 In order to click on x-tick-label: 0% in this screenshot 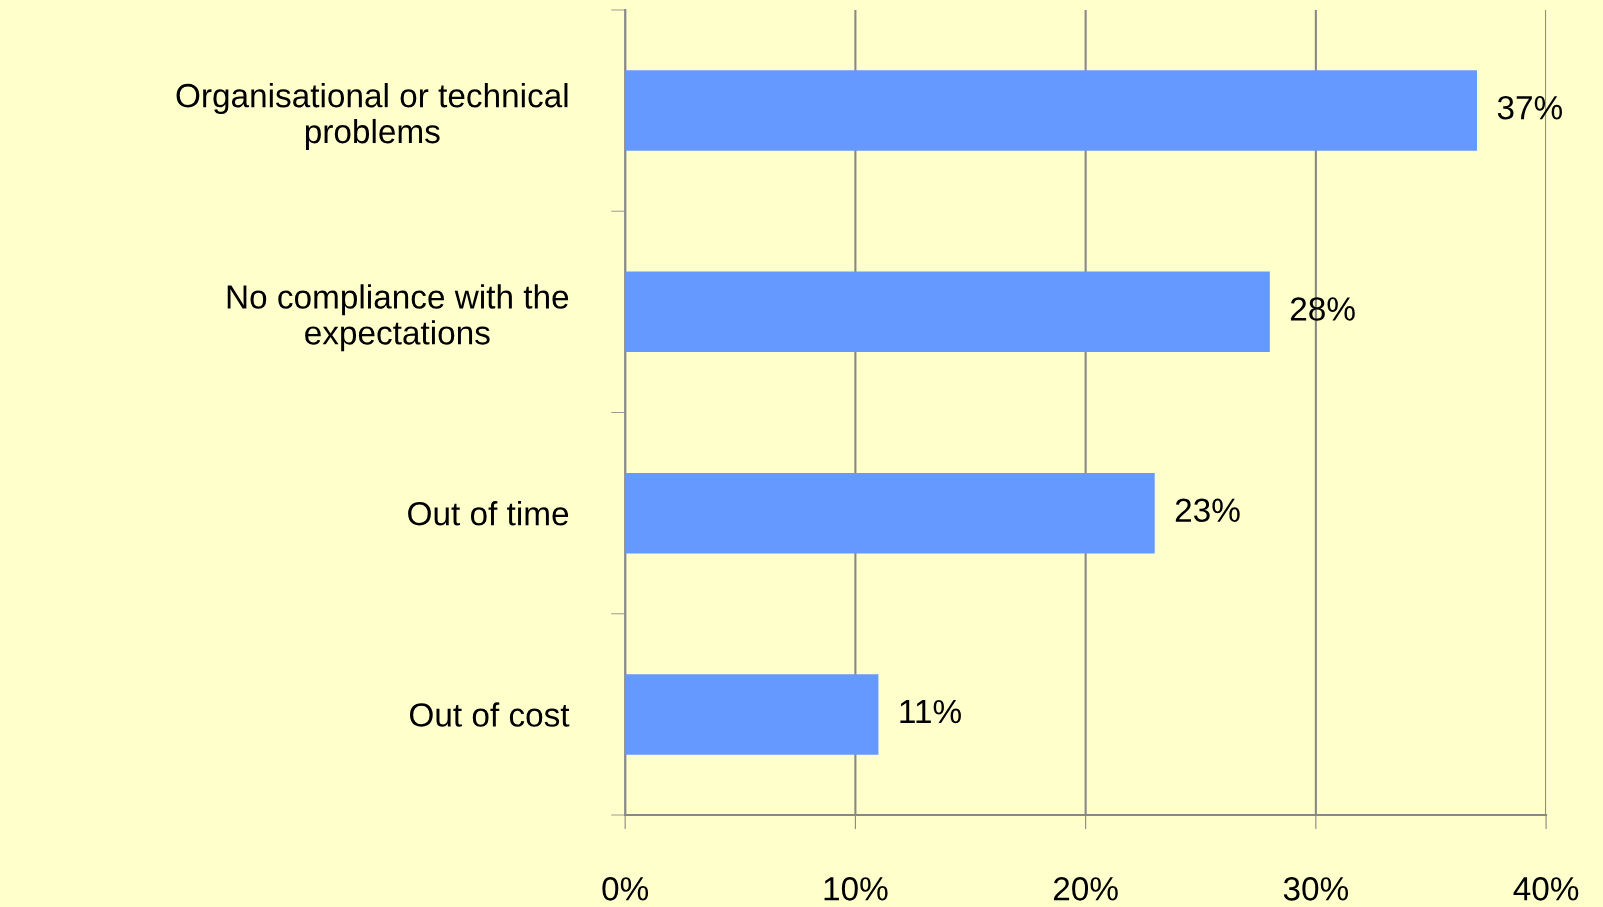, I will do `click(625, 889)`.